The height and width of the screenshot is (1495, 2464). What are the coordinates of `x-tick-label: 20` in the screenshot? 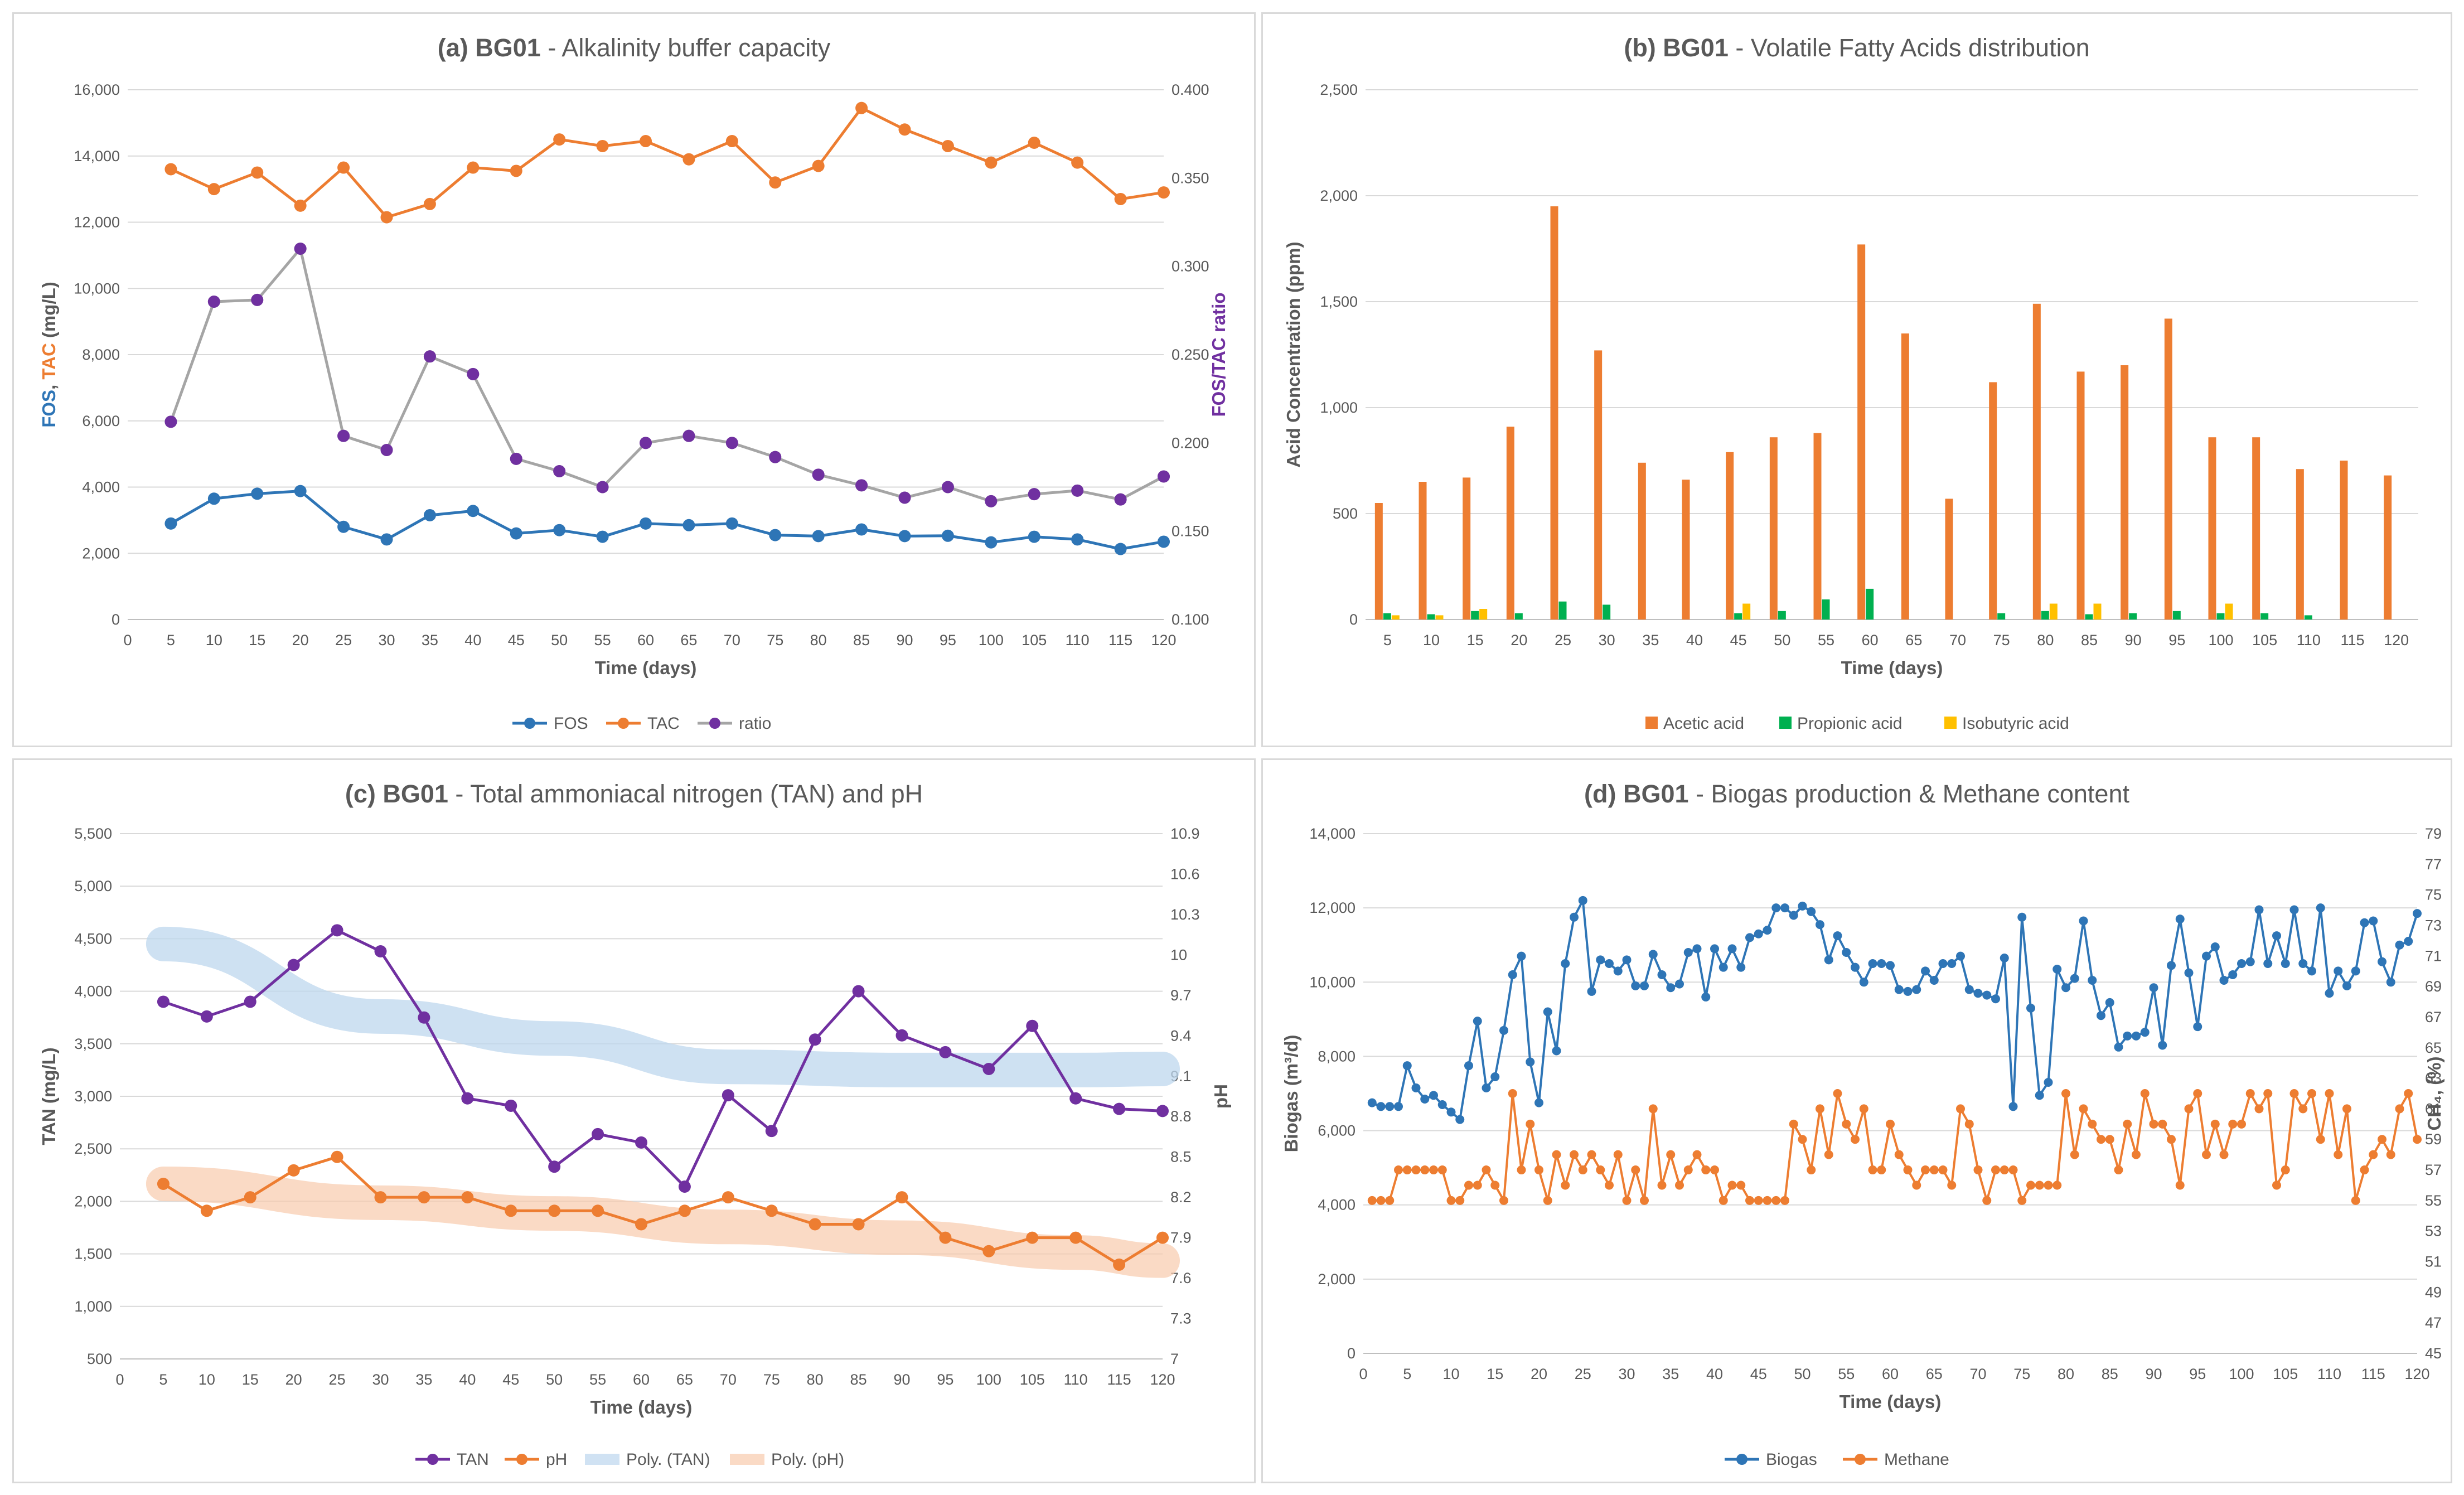 It's located at (1519, 640).